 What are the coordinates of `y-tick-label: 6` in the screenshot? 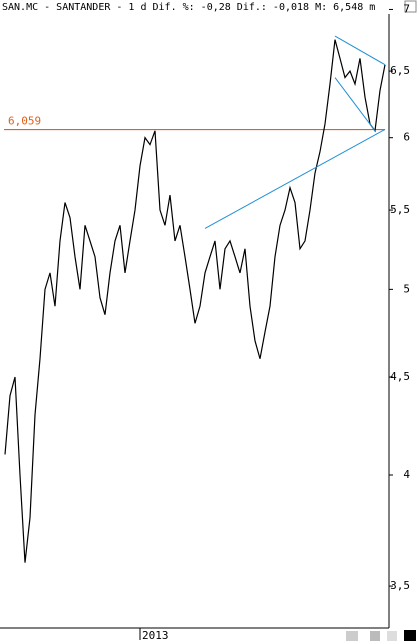 It's located at (406, 137).